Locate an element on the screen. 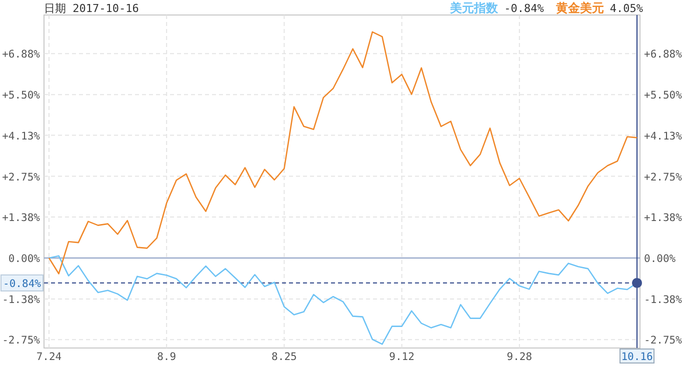 The image size is (688, 373). x-tick-label: 10.16 is located at coordinates (637, 357).